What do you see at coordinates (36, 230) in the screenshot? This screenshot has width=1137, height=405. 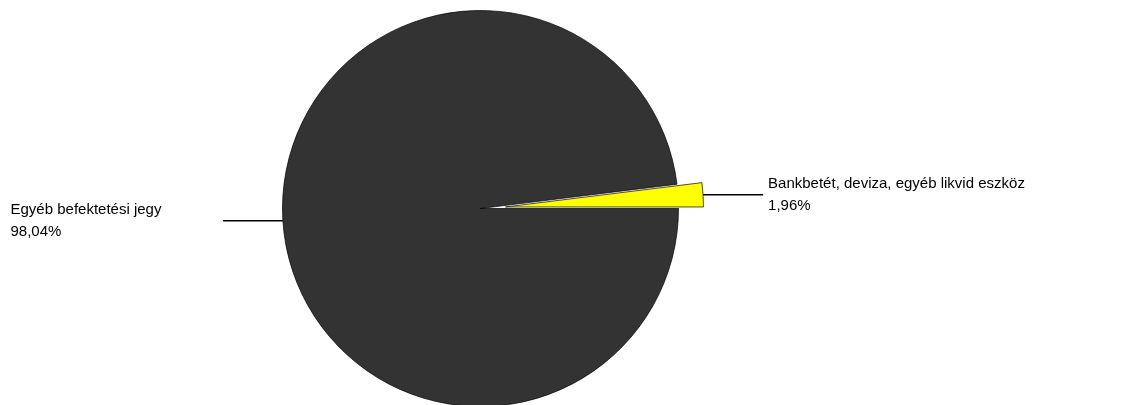 I see `data-label: 98,04%` at bounding box center [36, 230].